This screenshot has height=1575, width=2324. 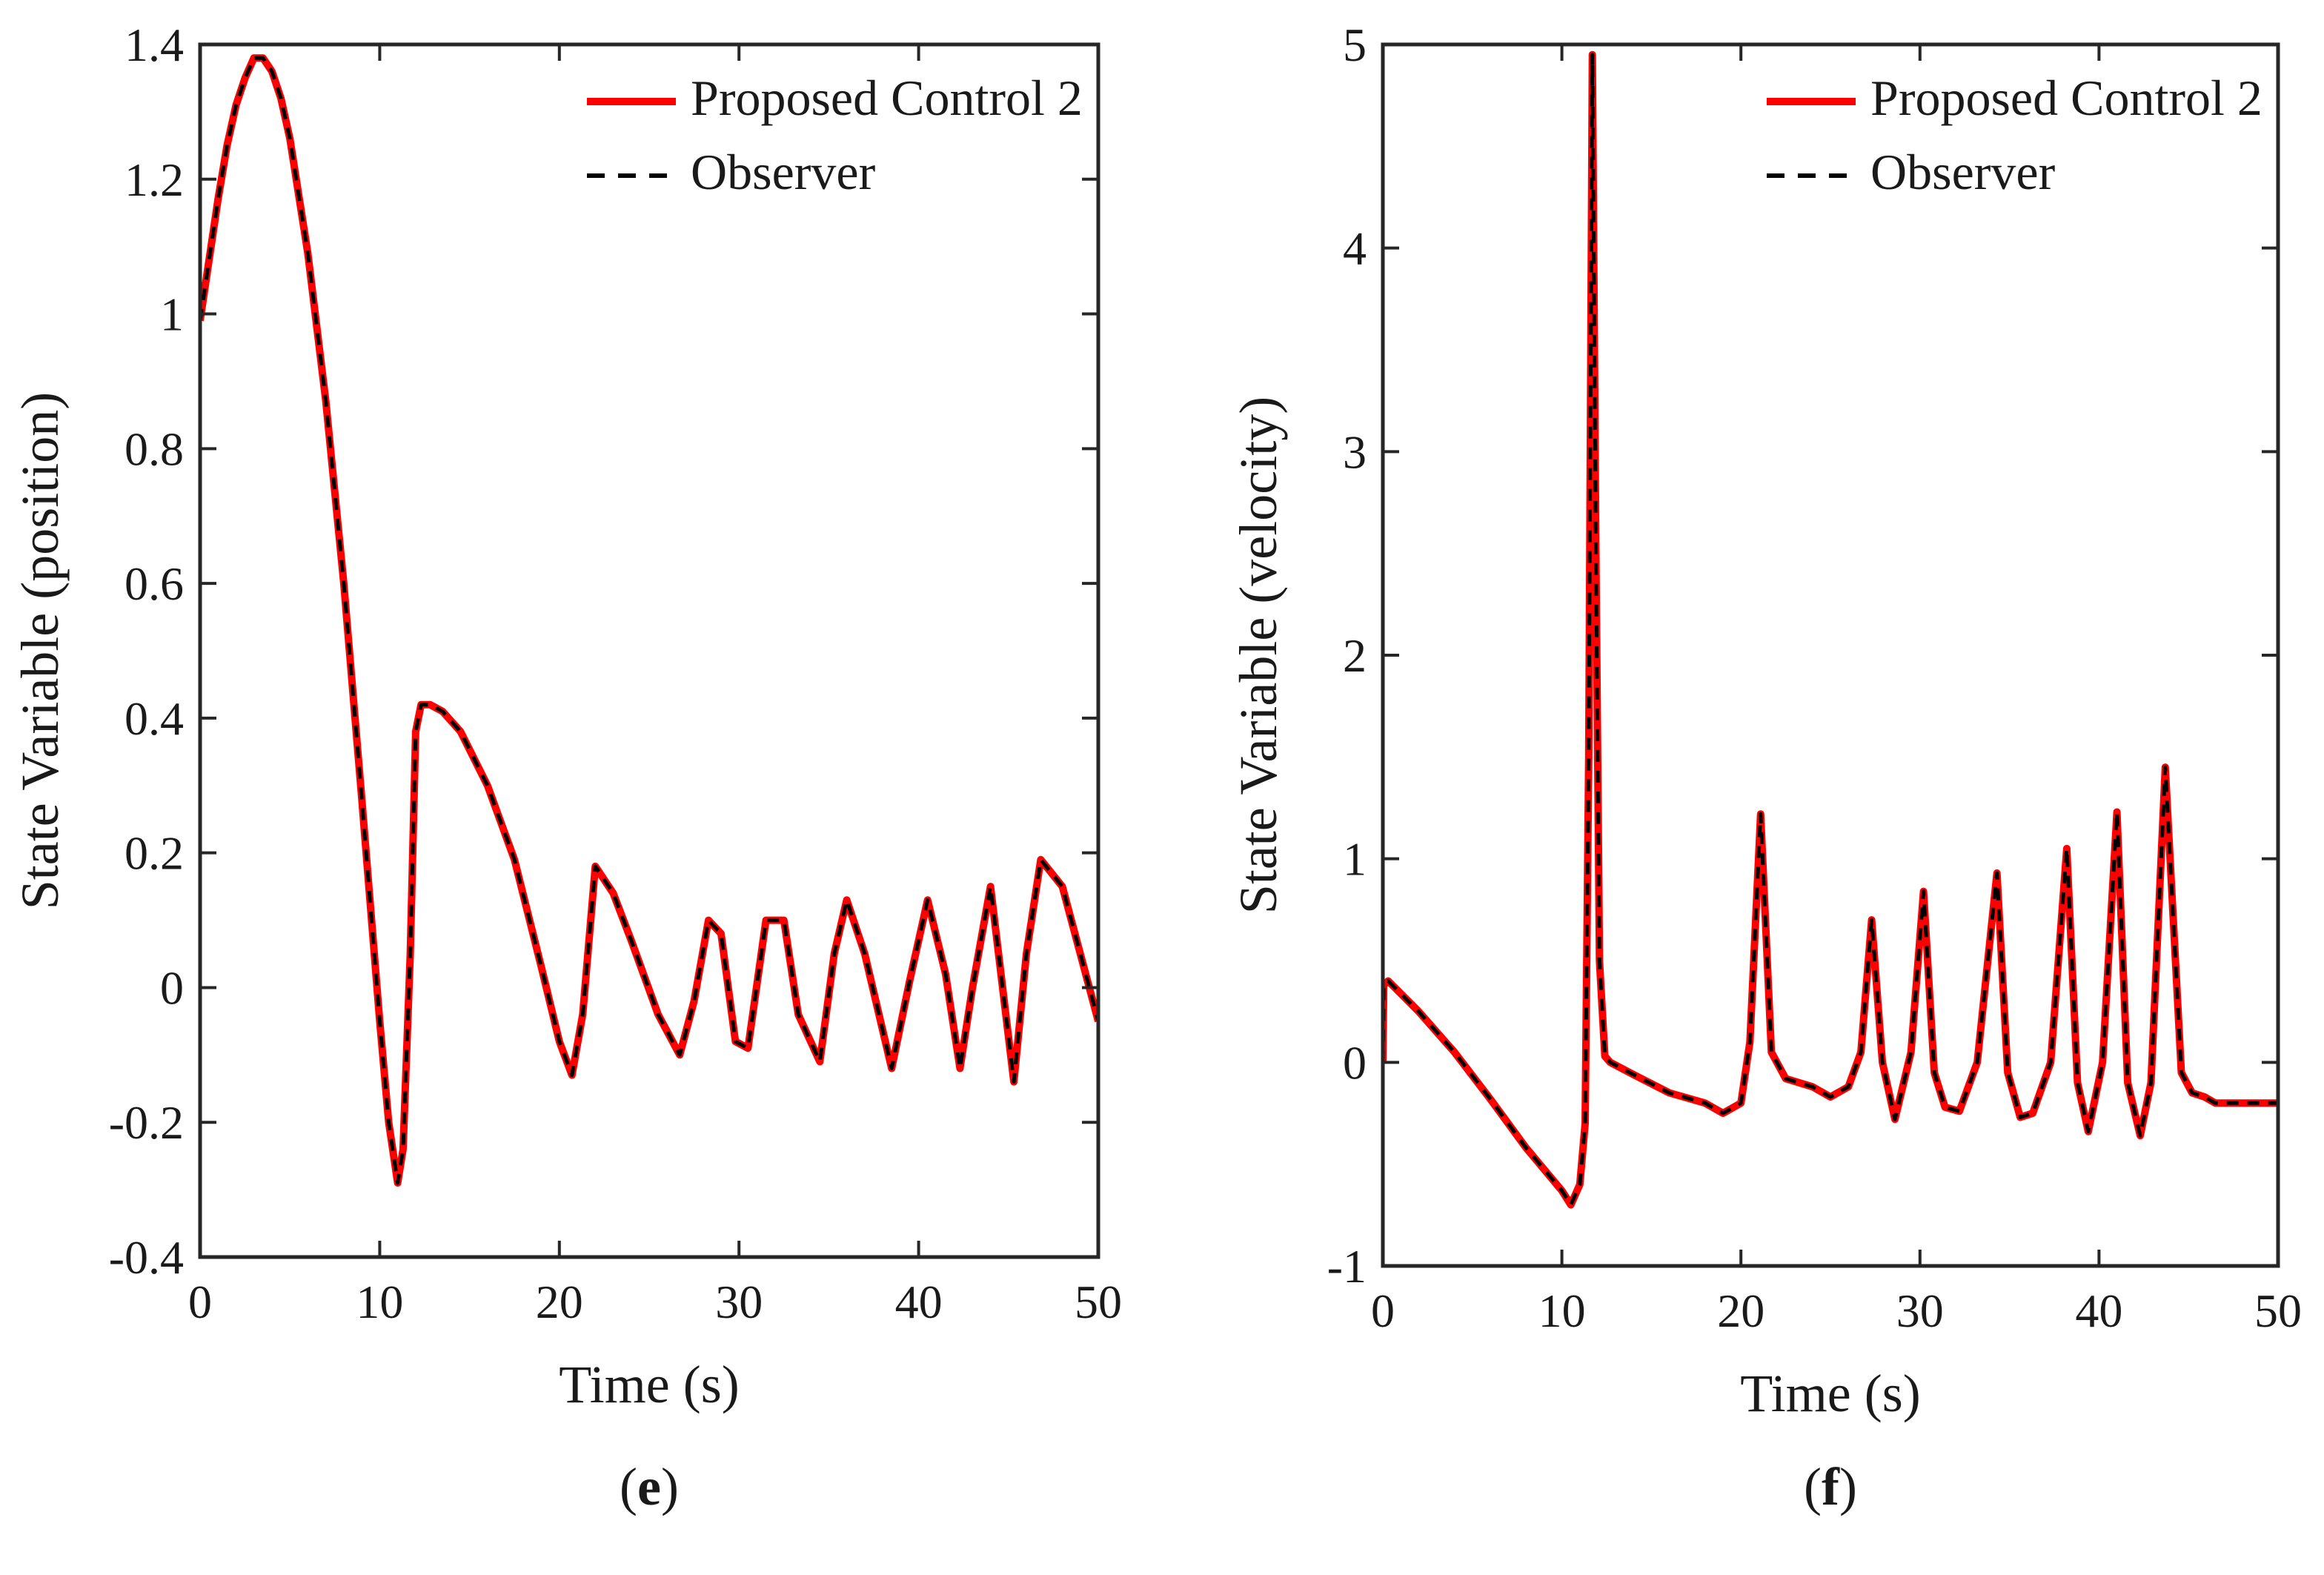 What do you see at coordinates (1355, 655) in the screenshot?
I see `y-tick-label: 2` at bounding box center [1355, 655].